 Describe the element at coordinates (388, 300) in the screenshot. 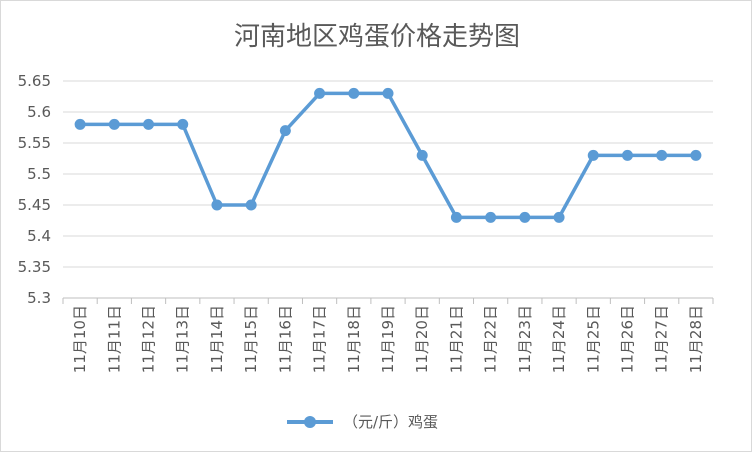

I see `x-axis` at that location.